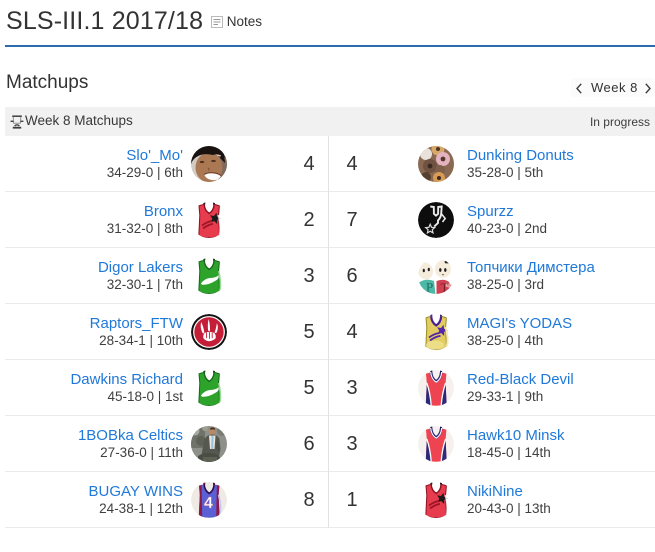  Describe the element at coordinates (208, 503) in the screenshot. I see `svg-text: 4` at that location.